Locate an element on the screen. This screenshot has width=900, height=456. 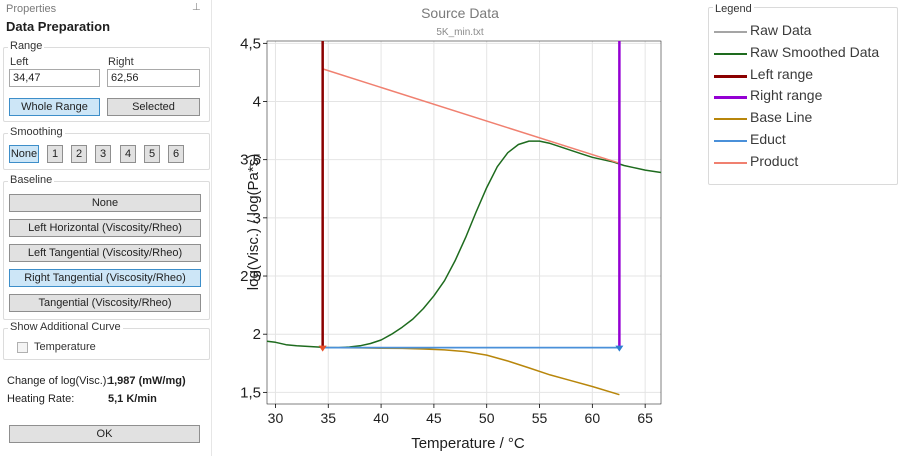
heating-rate-value: 5,1 K/min is located at coordinates (132, 399).